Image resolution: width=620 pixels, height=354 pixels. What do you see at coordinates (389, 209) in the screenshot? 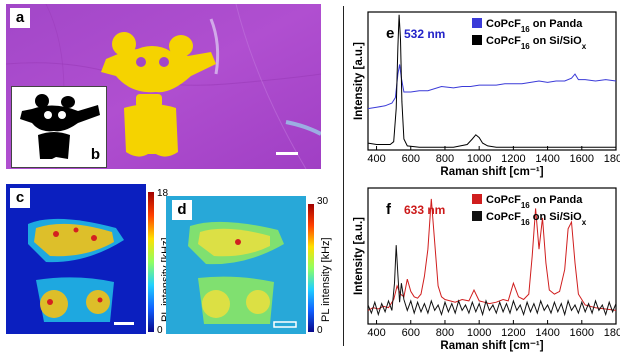
I see `panel-label-f: f` at bounding box center [389, 209].